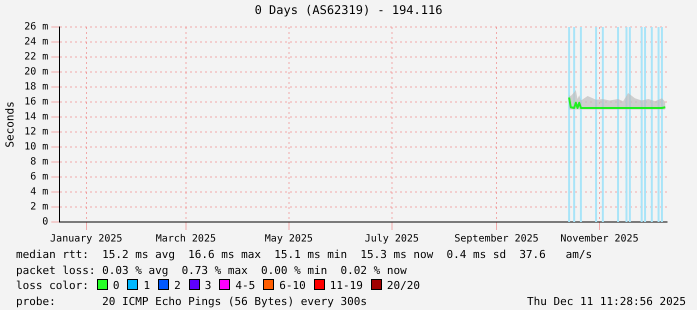 The width and height of the screenshot is (697, 310). I want to click on text: median rtt: 15.2 ms avg 16.6 ms max 15.1 ms min 15.3 ms now 0.4 ms sd 37.6 am/s, so click(305, 254).